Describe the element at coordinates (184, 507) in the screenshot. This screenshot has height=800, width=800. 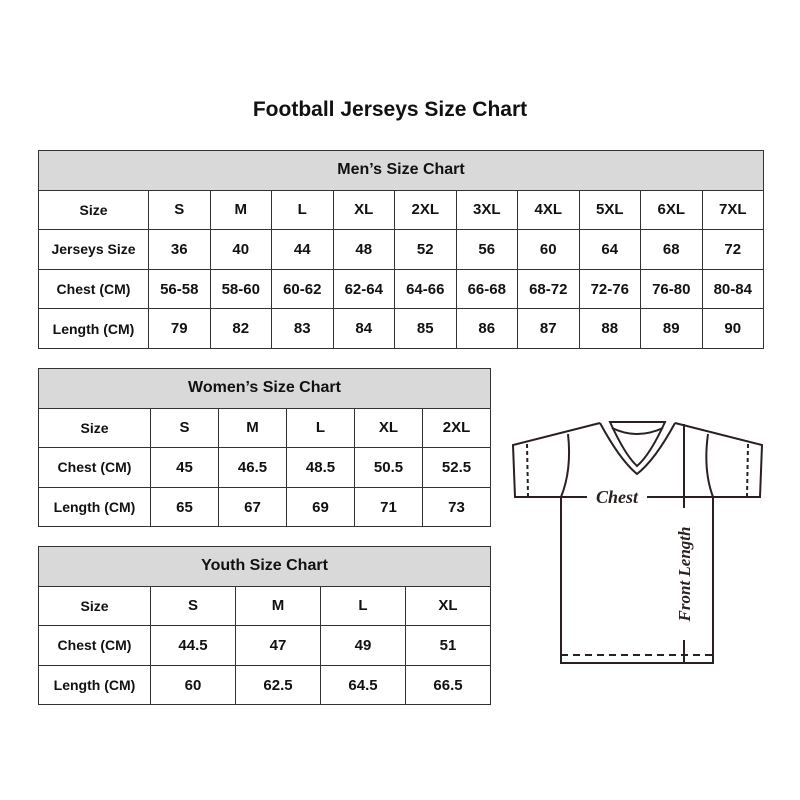
I see `table-cell: 65` at that location.